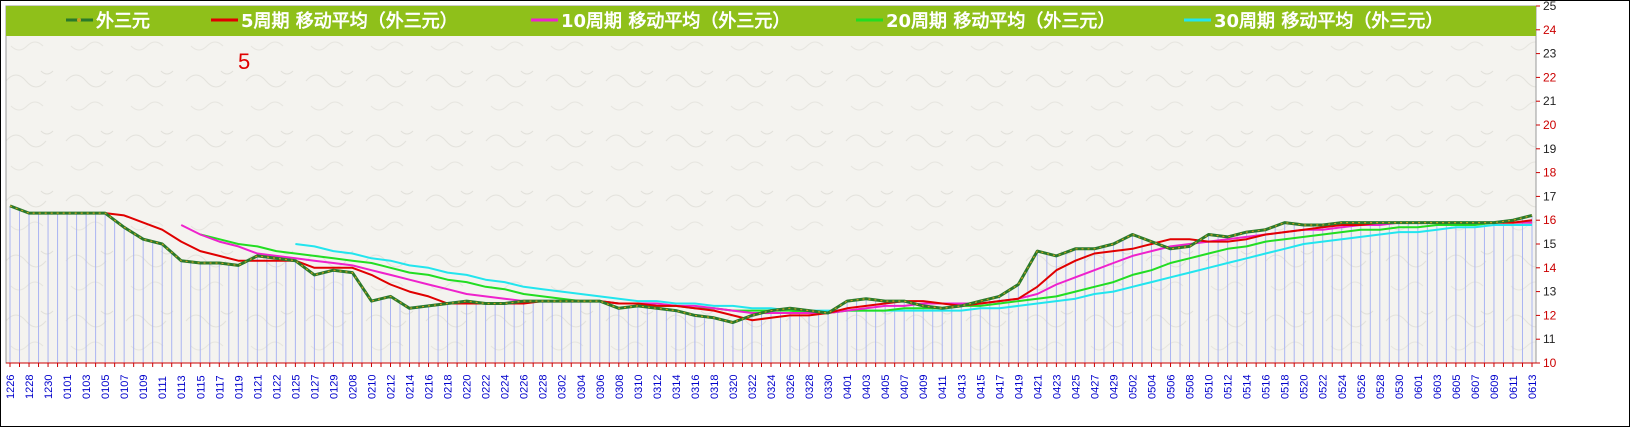 This screenshot has height=427, width=1630. Describe the element at coordinates (11, 387) in the screenshot. I see `x-tick-label: 1226` at that location.